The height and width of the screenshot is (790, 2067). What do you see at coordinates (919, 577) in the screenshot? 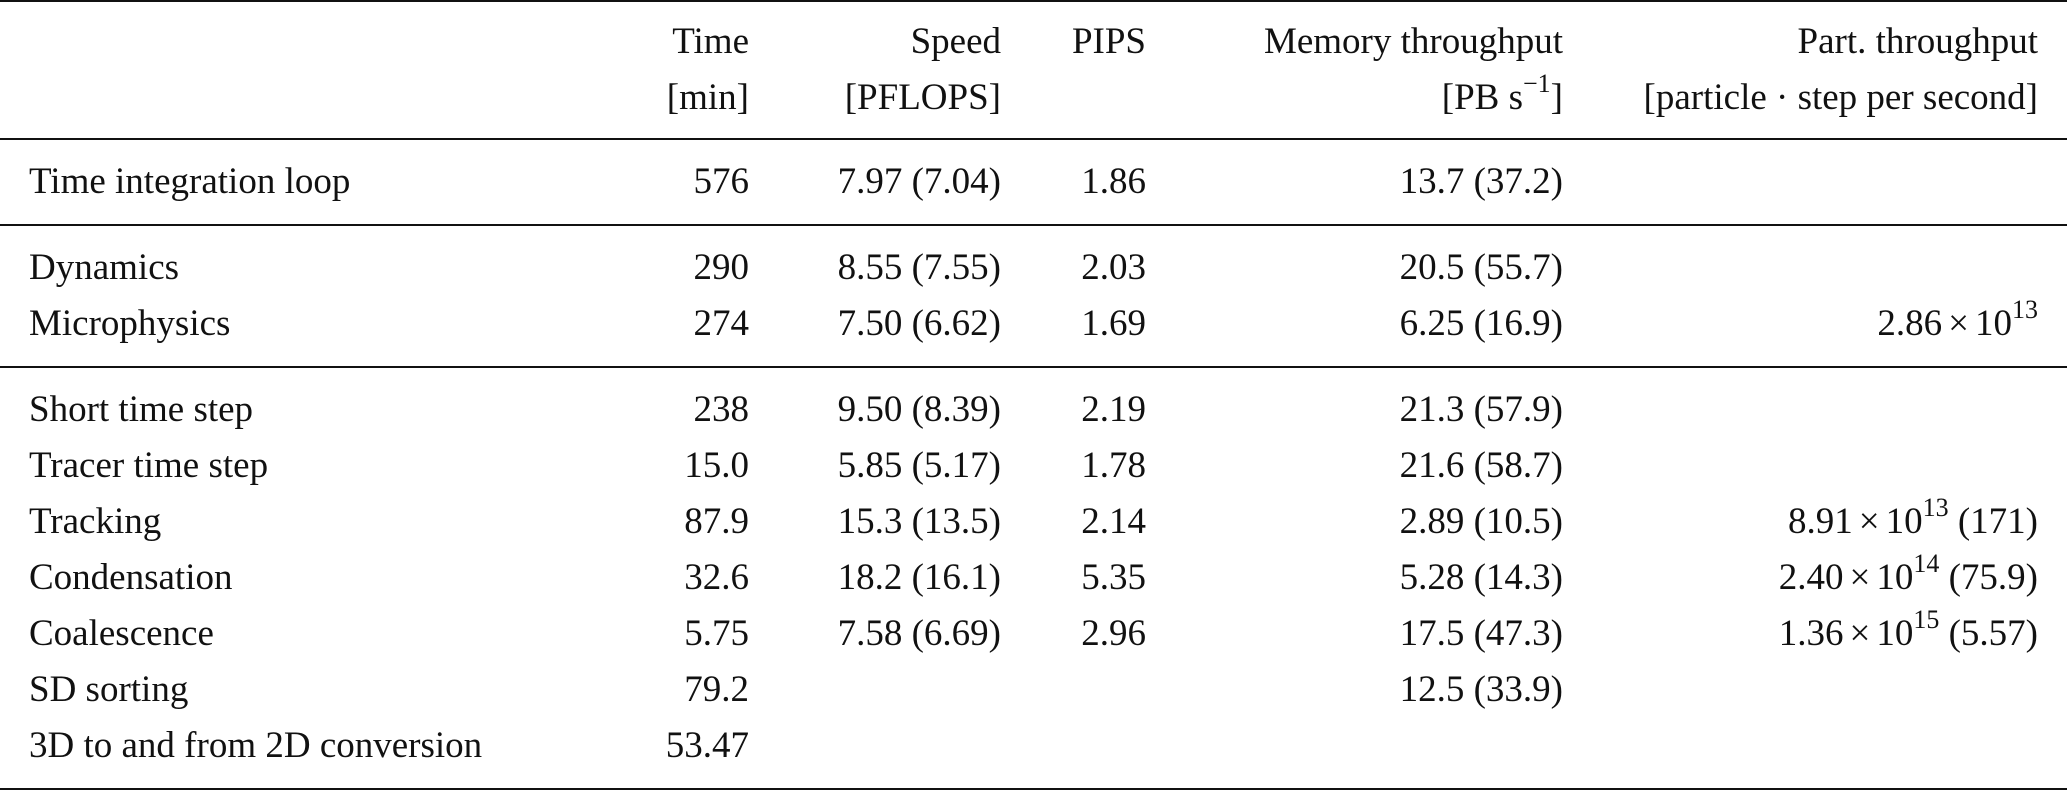
I see `speed-cell: 18.2 (16.1)` at bounding box center [919, 577].